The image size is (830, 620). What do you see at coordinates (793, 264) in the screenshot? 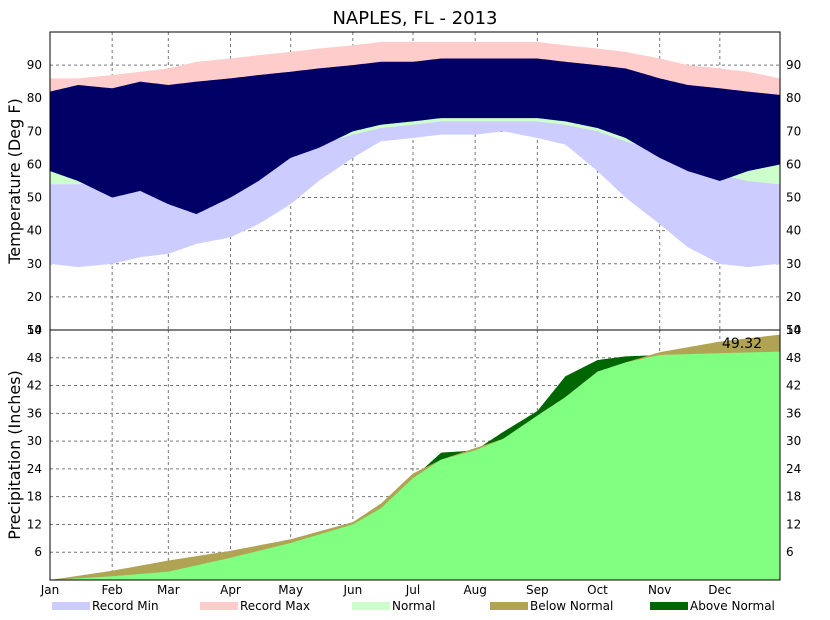
I see `temperature-y-tick-right: 30` at bounding box center [793, 264].